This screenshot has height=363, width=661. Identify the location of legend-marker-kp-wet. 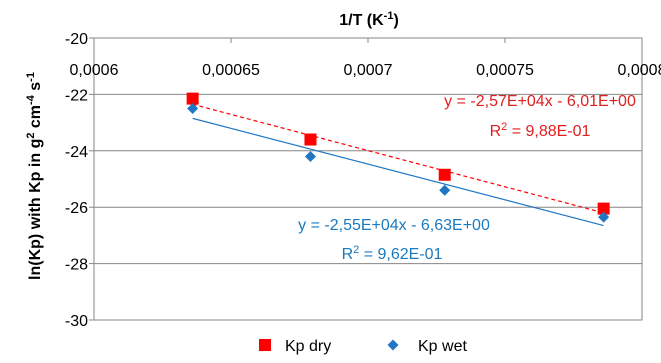
(393, 345).